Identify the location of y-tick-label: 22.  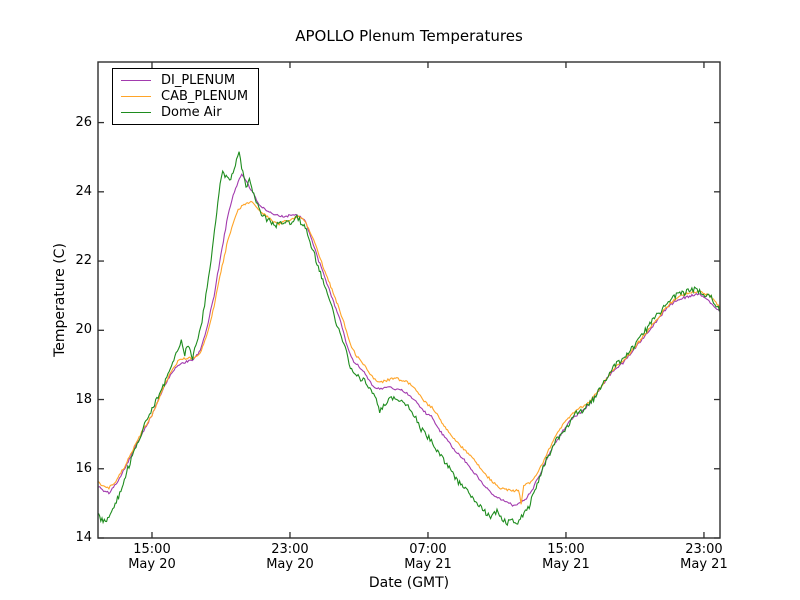
(83, 261).